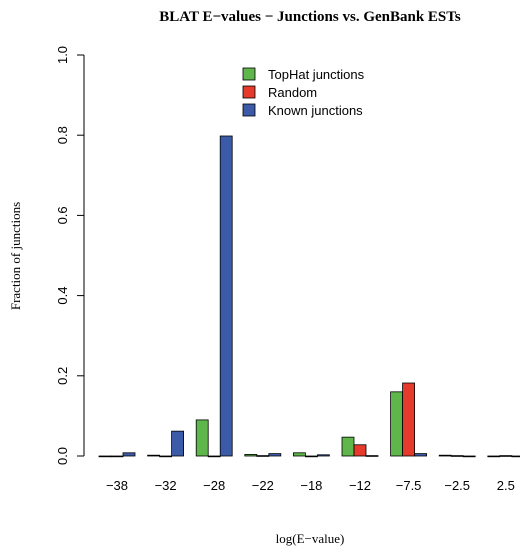 This screenshot has width=520, height=552. Describe the element at coordinates (310, 538) in the screenshot. I see `x-axis-title: log(E−value)` at that location.